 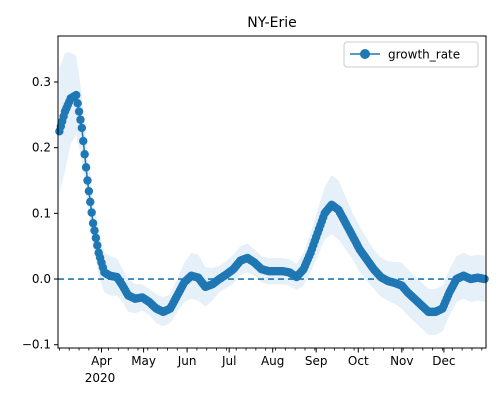 What do you see at coordinates (41, 279) in the screenshot?
I see `y-tick-label: 0.0` at bounding box center [41, 279].